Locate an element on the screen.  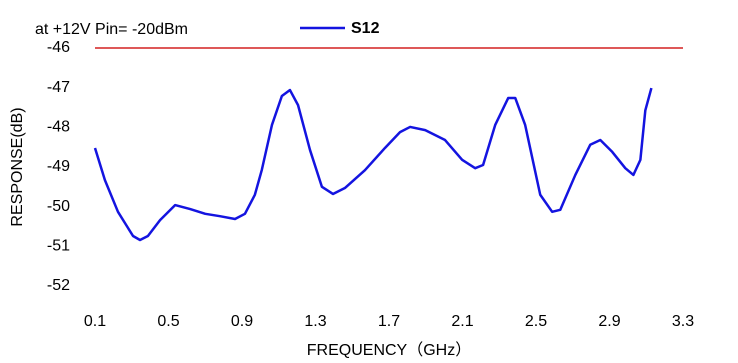
y-tick-label: -50 is located at coordinates (58, 206).